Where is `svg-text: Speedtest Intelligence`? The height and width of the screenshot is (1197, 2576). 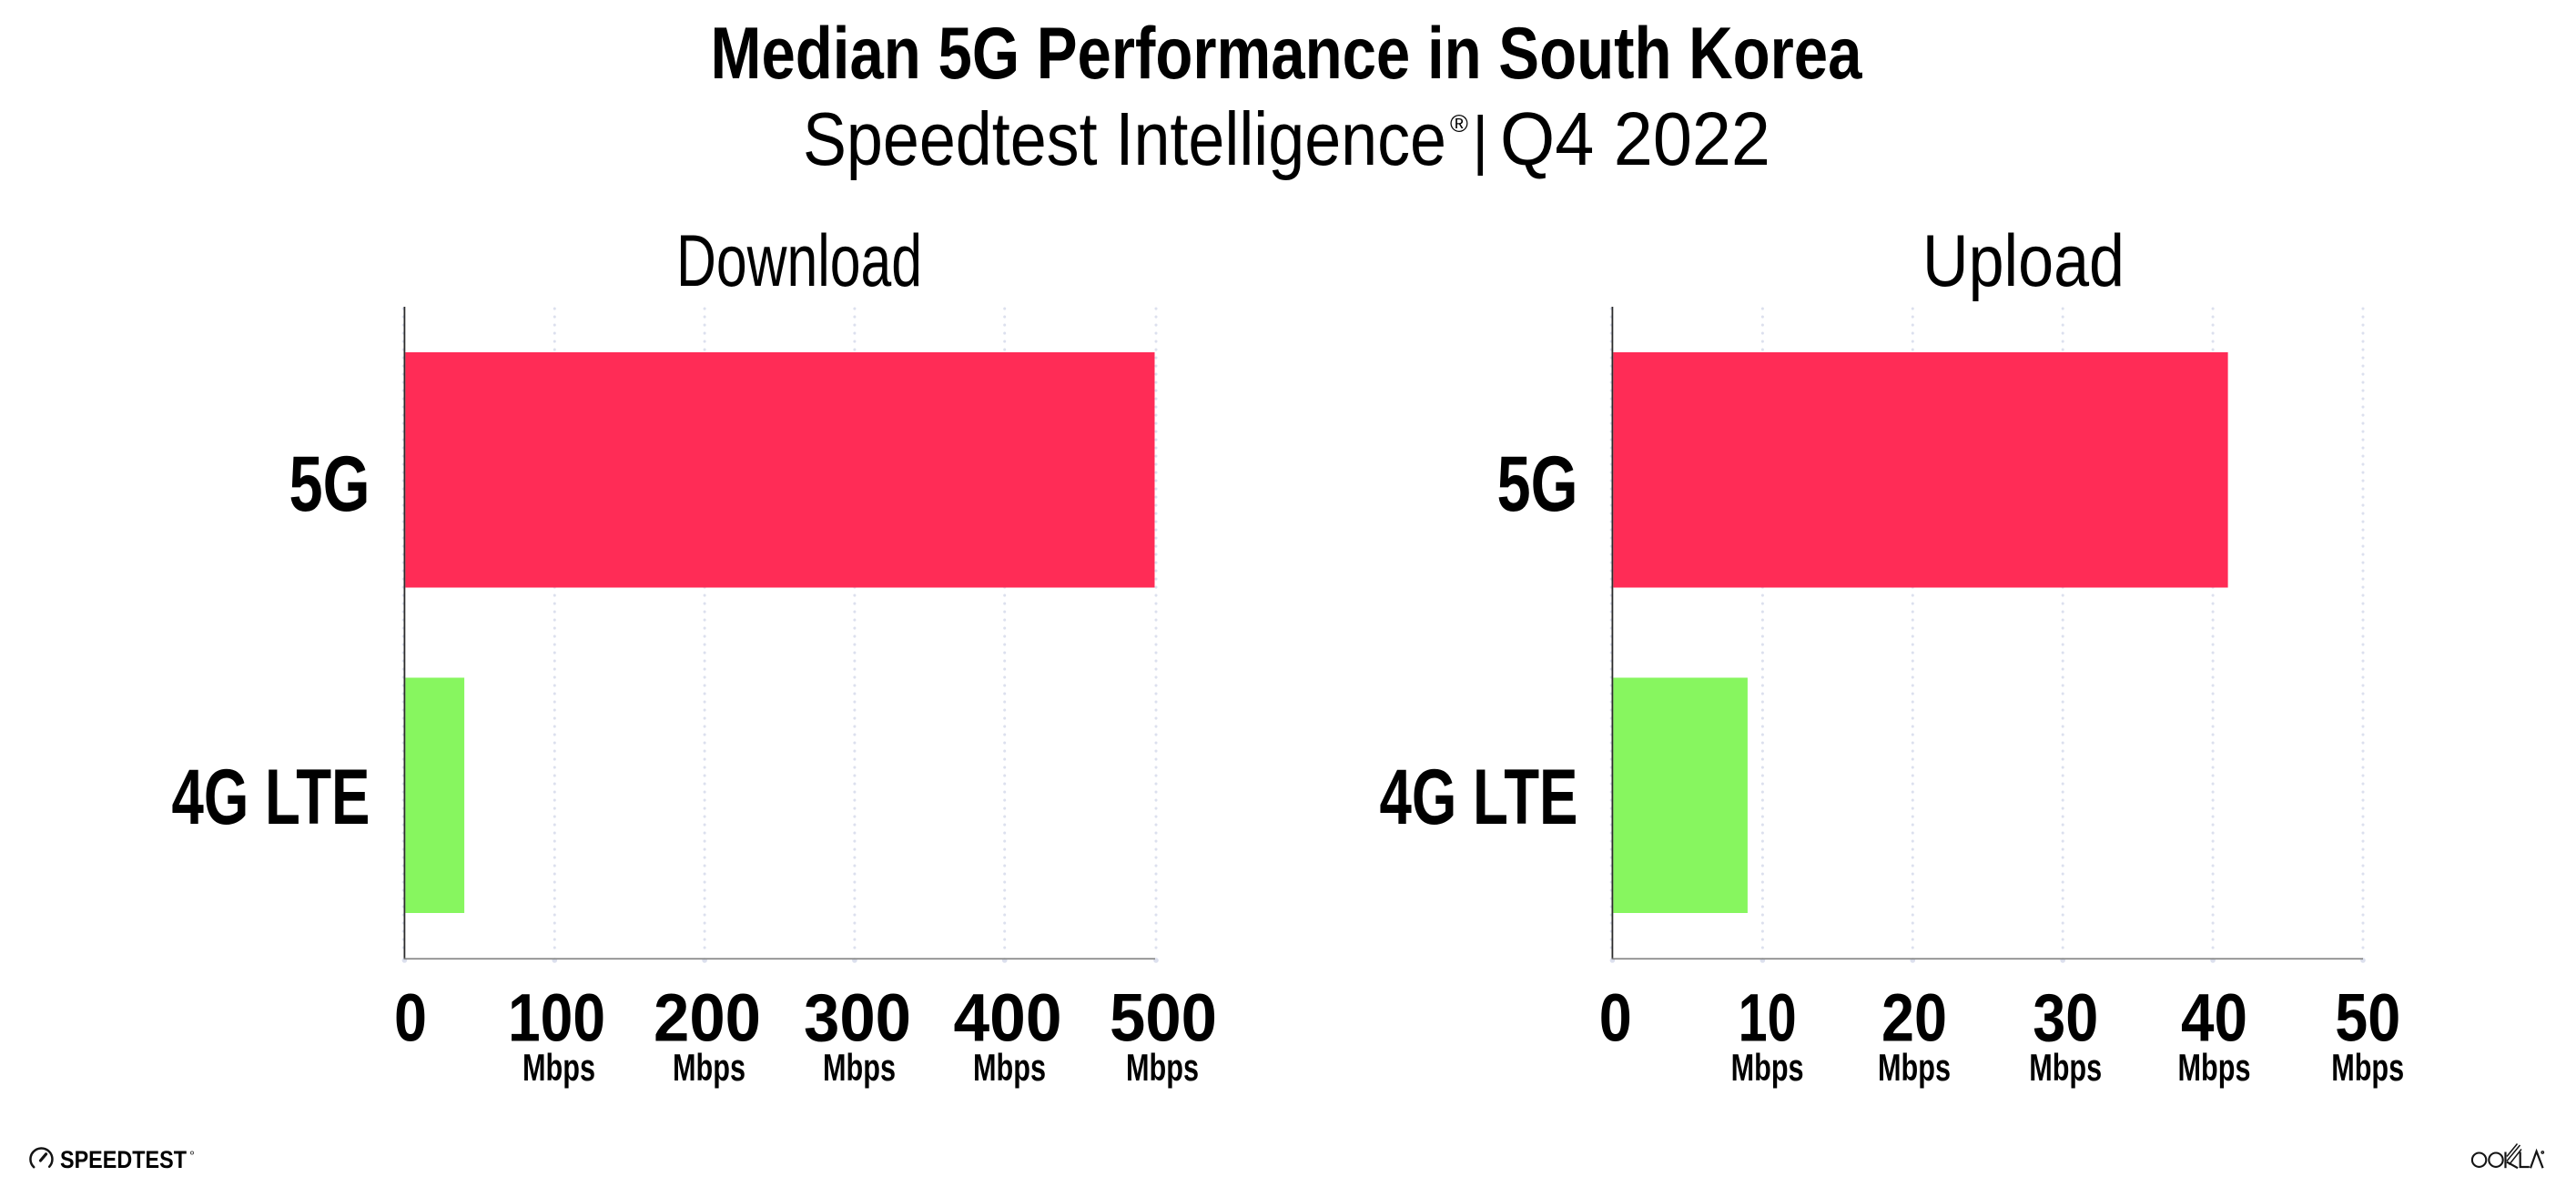 svg-text: Speedtest Intelligence is located at coordinates (1124, 138).